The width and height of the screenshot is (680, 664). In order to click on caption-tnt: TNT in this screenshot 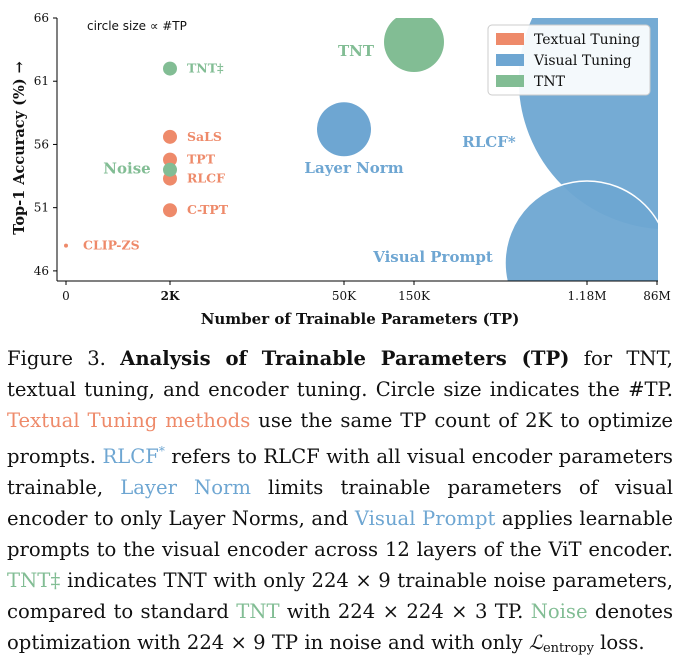, I will do `click(258, 611)`.